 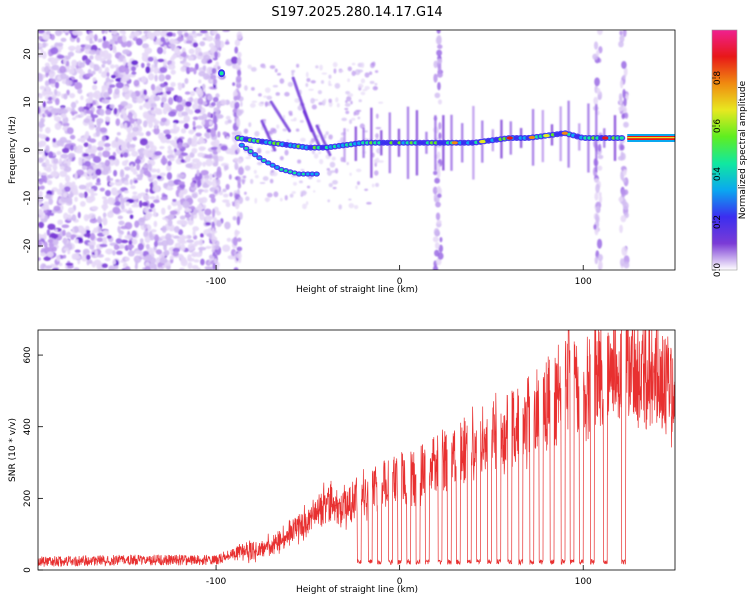 What do you see at coordinates (446, 123) in the screenshot?
I see `spectrogram-ridge` at bounding box center [446, 123].